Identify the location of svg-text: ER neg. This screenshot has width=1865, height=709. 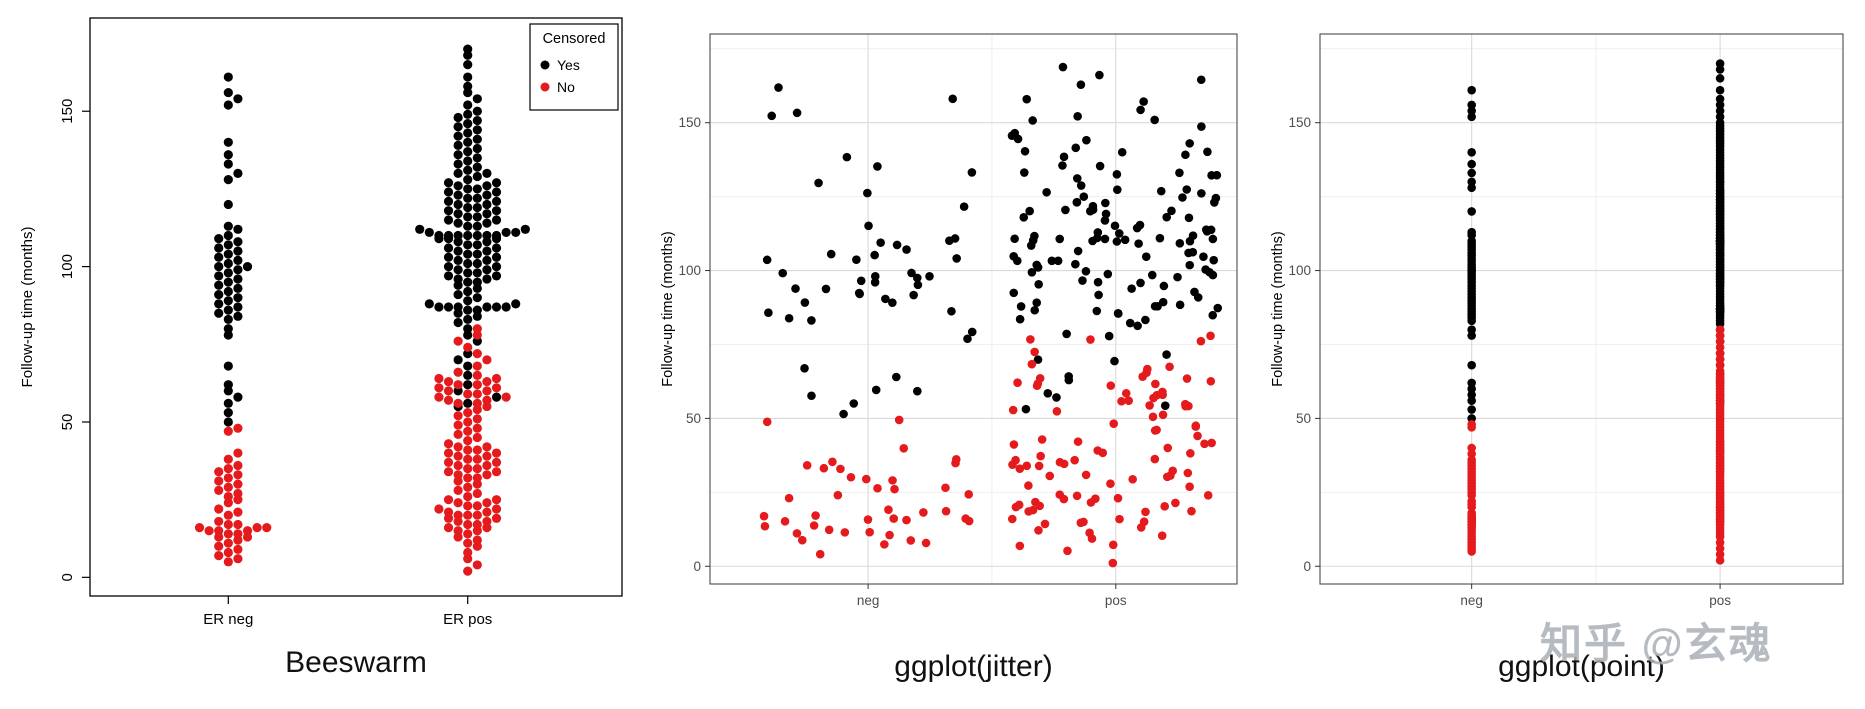
(228, 619).